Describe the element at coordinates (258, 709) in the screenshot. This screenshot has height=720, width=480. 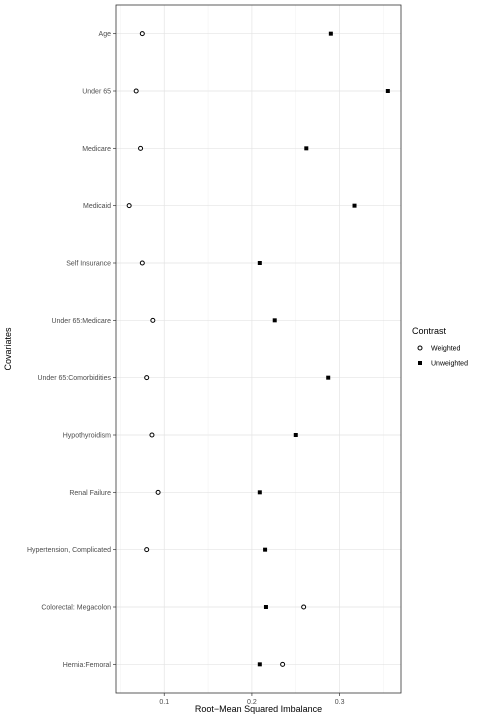
I see `x-axis-title: Root−Mean Squared Imbalance` at that location.